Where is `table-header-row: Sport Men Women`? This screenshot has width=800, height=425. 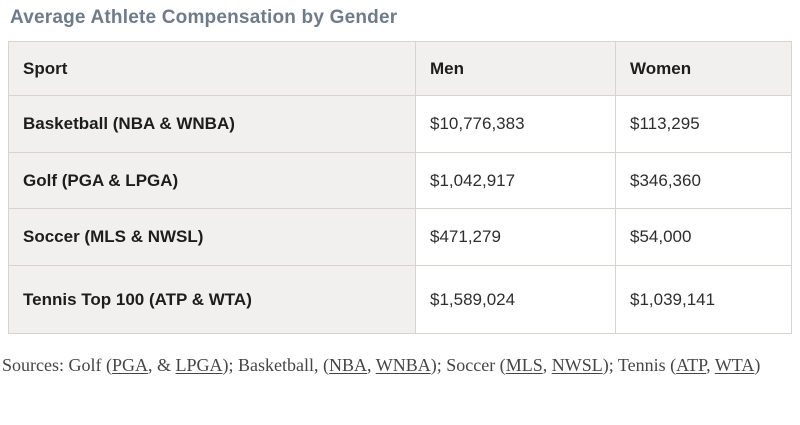 table-header-row: Sport Men Women is located at coordinates (400, 68).